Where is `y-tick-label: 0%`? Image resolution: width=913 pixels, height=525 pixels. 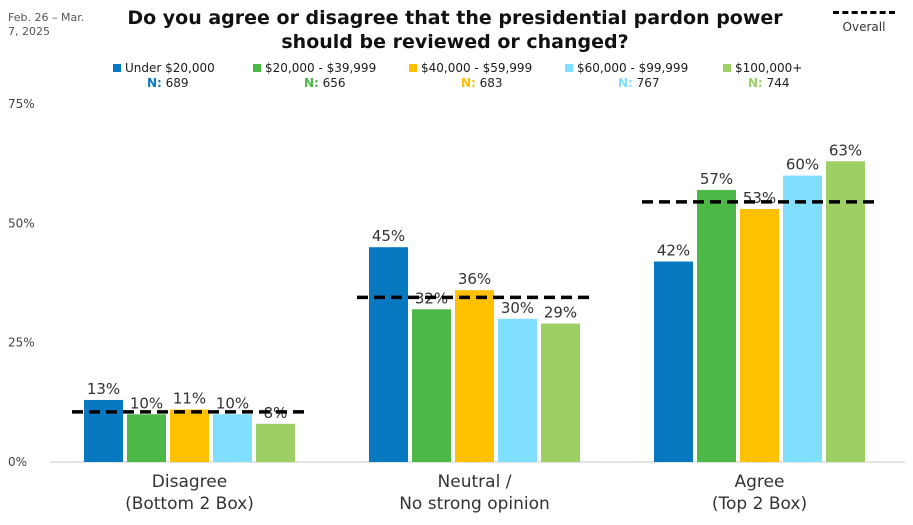
y-tick-label: 0% is located at coordinates (17, 462).